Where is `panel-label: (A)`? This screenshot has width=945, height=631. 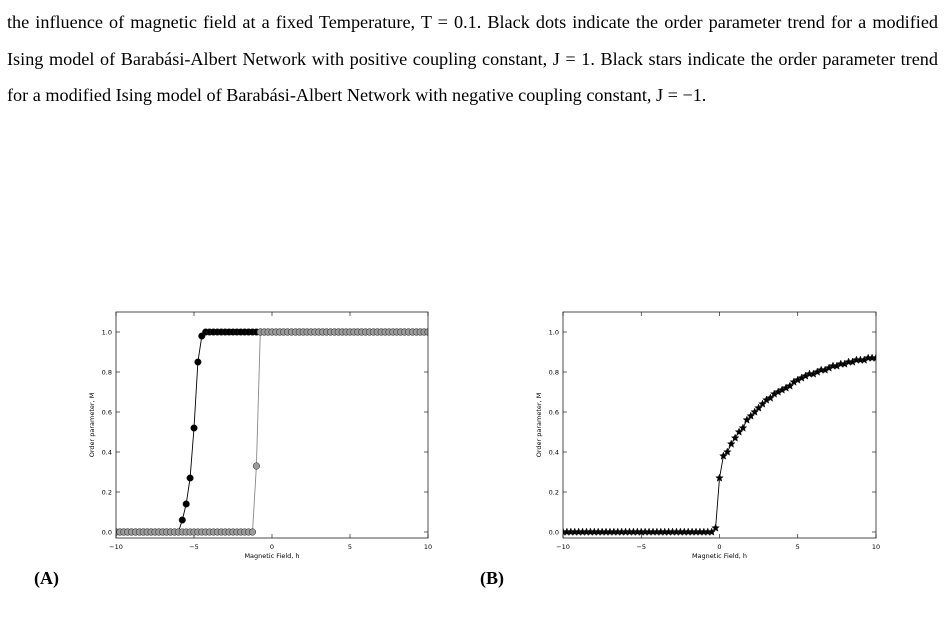 panel-label: (A) is located at coordinates (46, 578).